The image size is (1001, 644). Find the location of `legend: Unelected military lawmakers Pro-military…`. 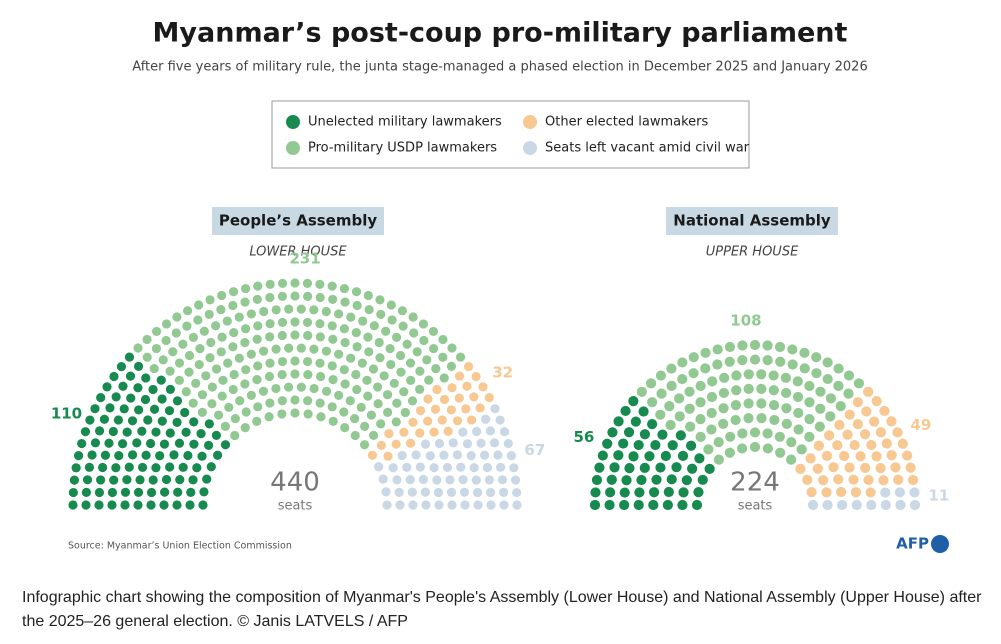

legend: Unelected military lawmakers Pro-military… is located at coordinates (518, 135).